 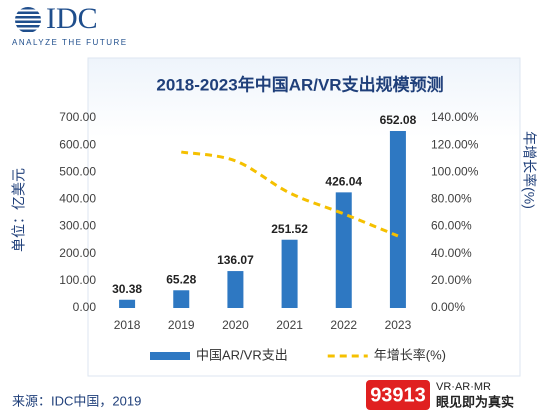 What do you see at coordinates (77, 226) in the screenshot?
I see `y-tick-label: 300.00` at bounding box center [77, 226].